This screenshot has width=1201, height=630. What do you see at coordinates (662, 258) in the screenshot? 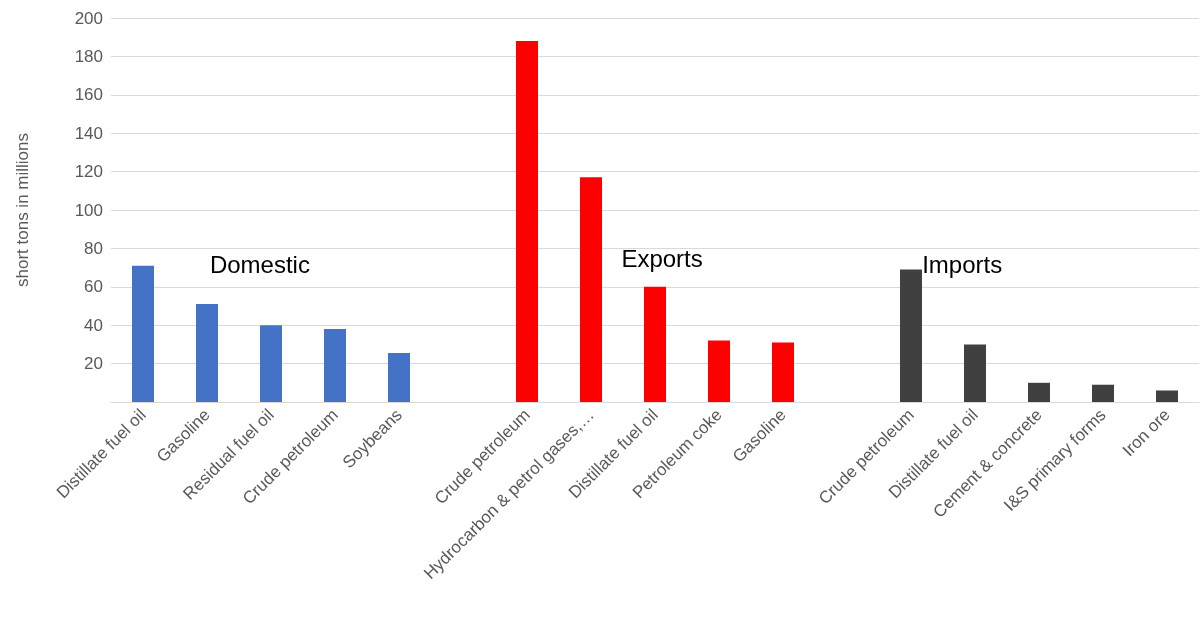
I see `annotation: Exports` at bounding box center [662, 258].